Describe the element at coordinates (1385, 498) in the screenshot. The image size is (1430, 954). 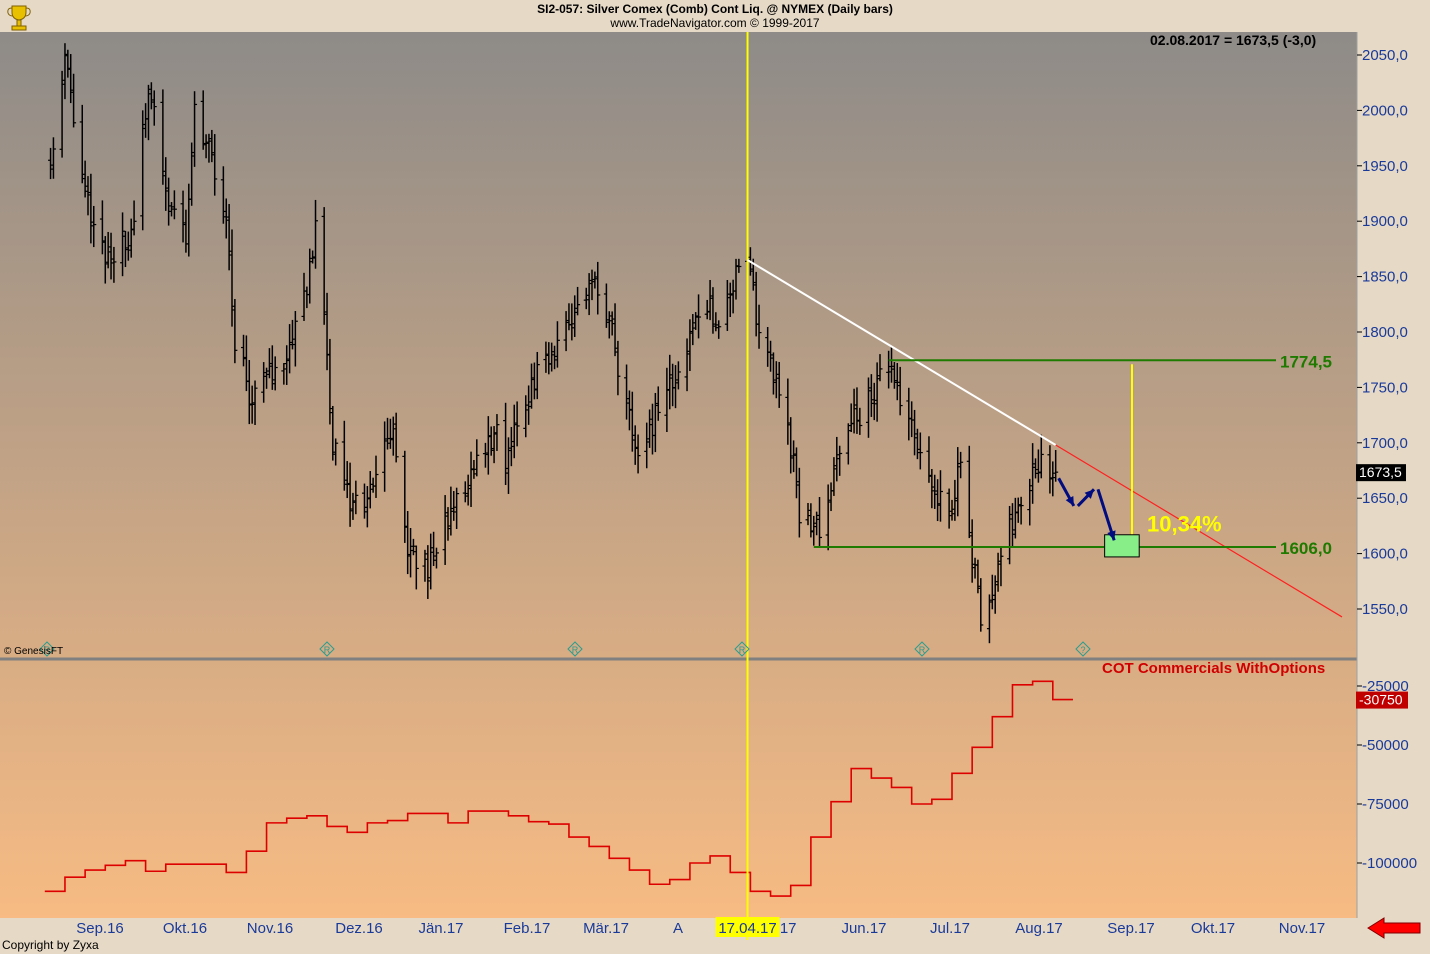
I see `y-tick-label: 1650,0` at that location.